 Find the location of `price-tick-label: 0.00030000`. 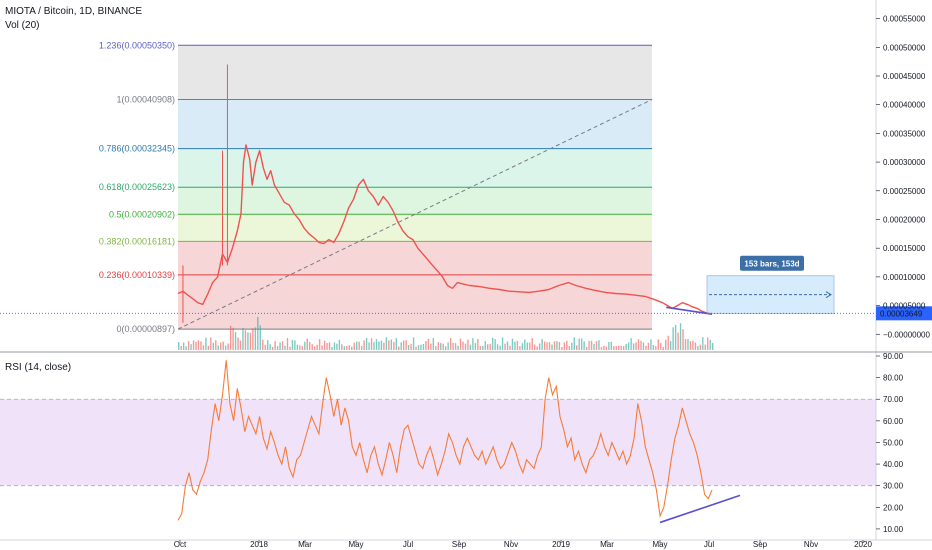

price-tick-label: 0.00030000 is located at coordinates (904, 162).